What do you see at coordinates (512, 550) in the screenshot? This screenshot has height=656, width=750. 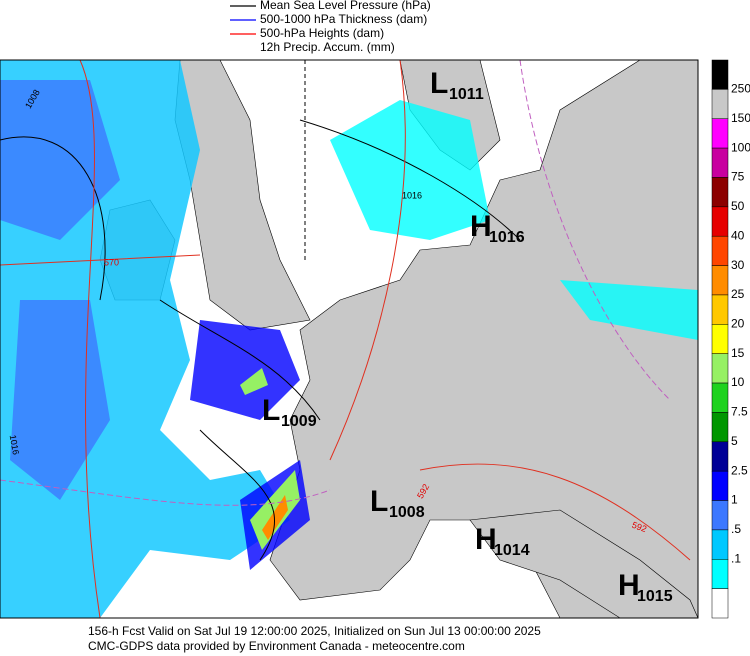 I see `system-pressure: 1014` at bounding box center [512, 550].